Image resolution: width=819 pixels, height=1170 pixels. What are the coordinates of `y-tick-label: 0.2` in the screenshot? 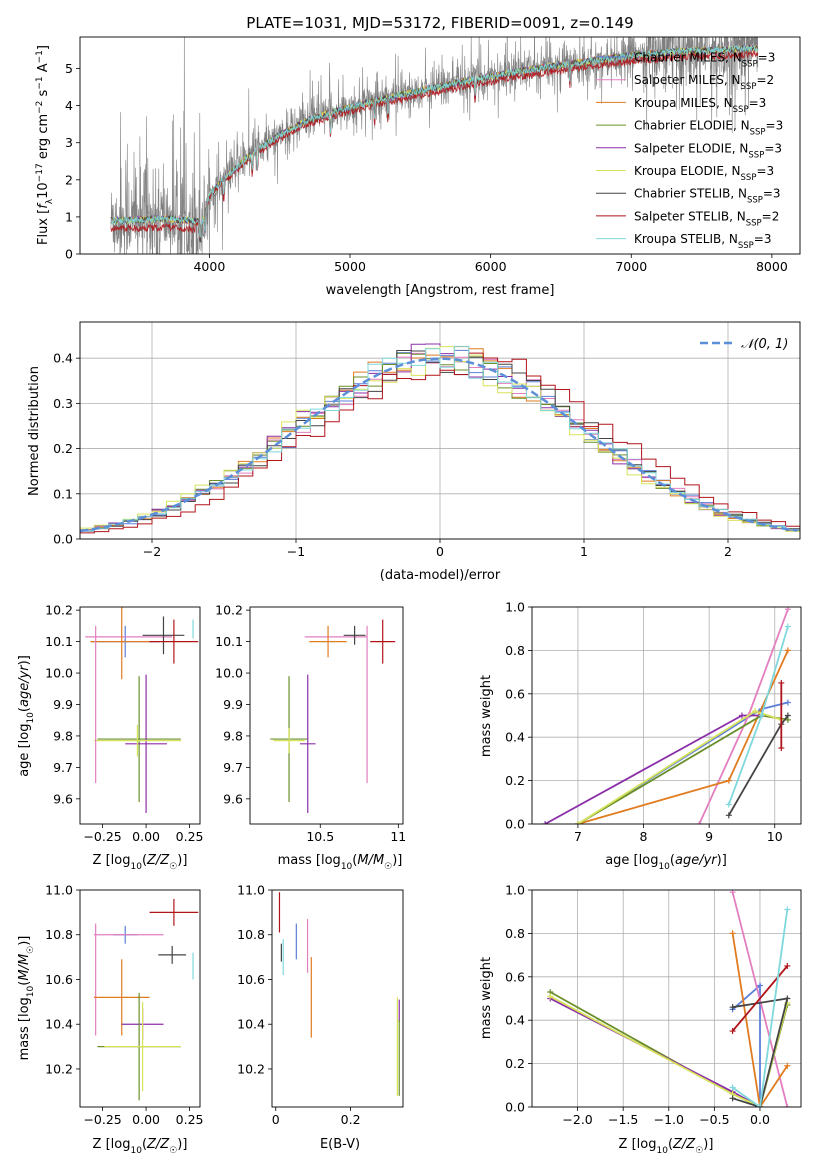 It's located at (515, 780).